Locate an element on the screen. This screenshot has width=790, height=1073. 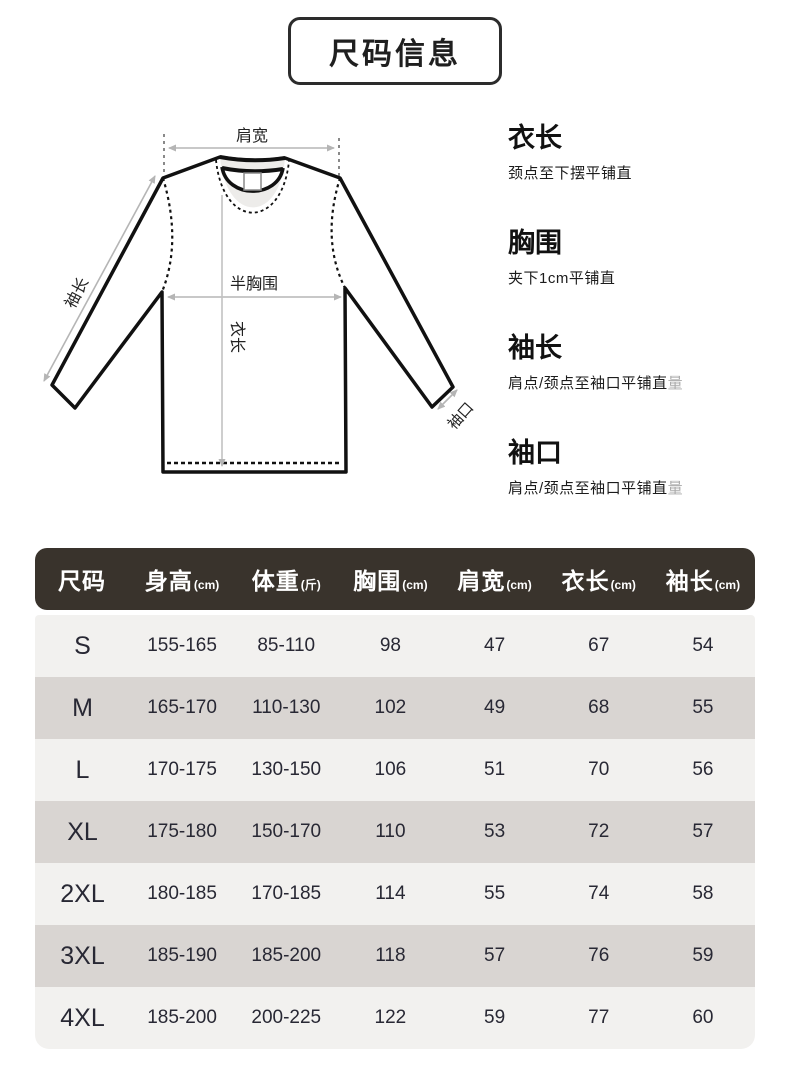
sleeve-length-label: 袖长 is located at coordinates (77, 293).